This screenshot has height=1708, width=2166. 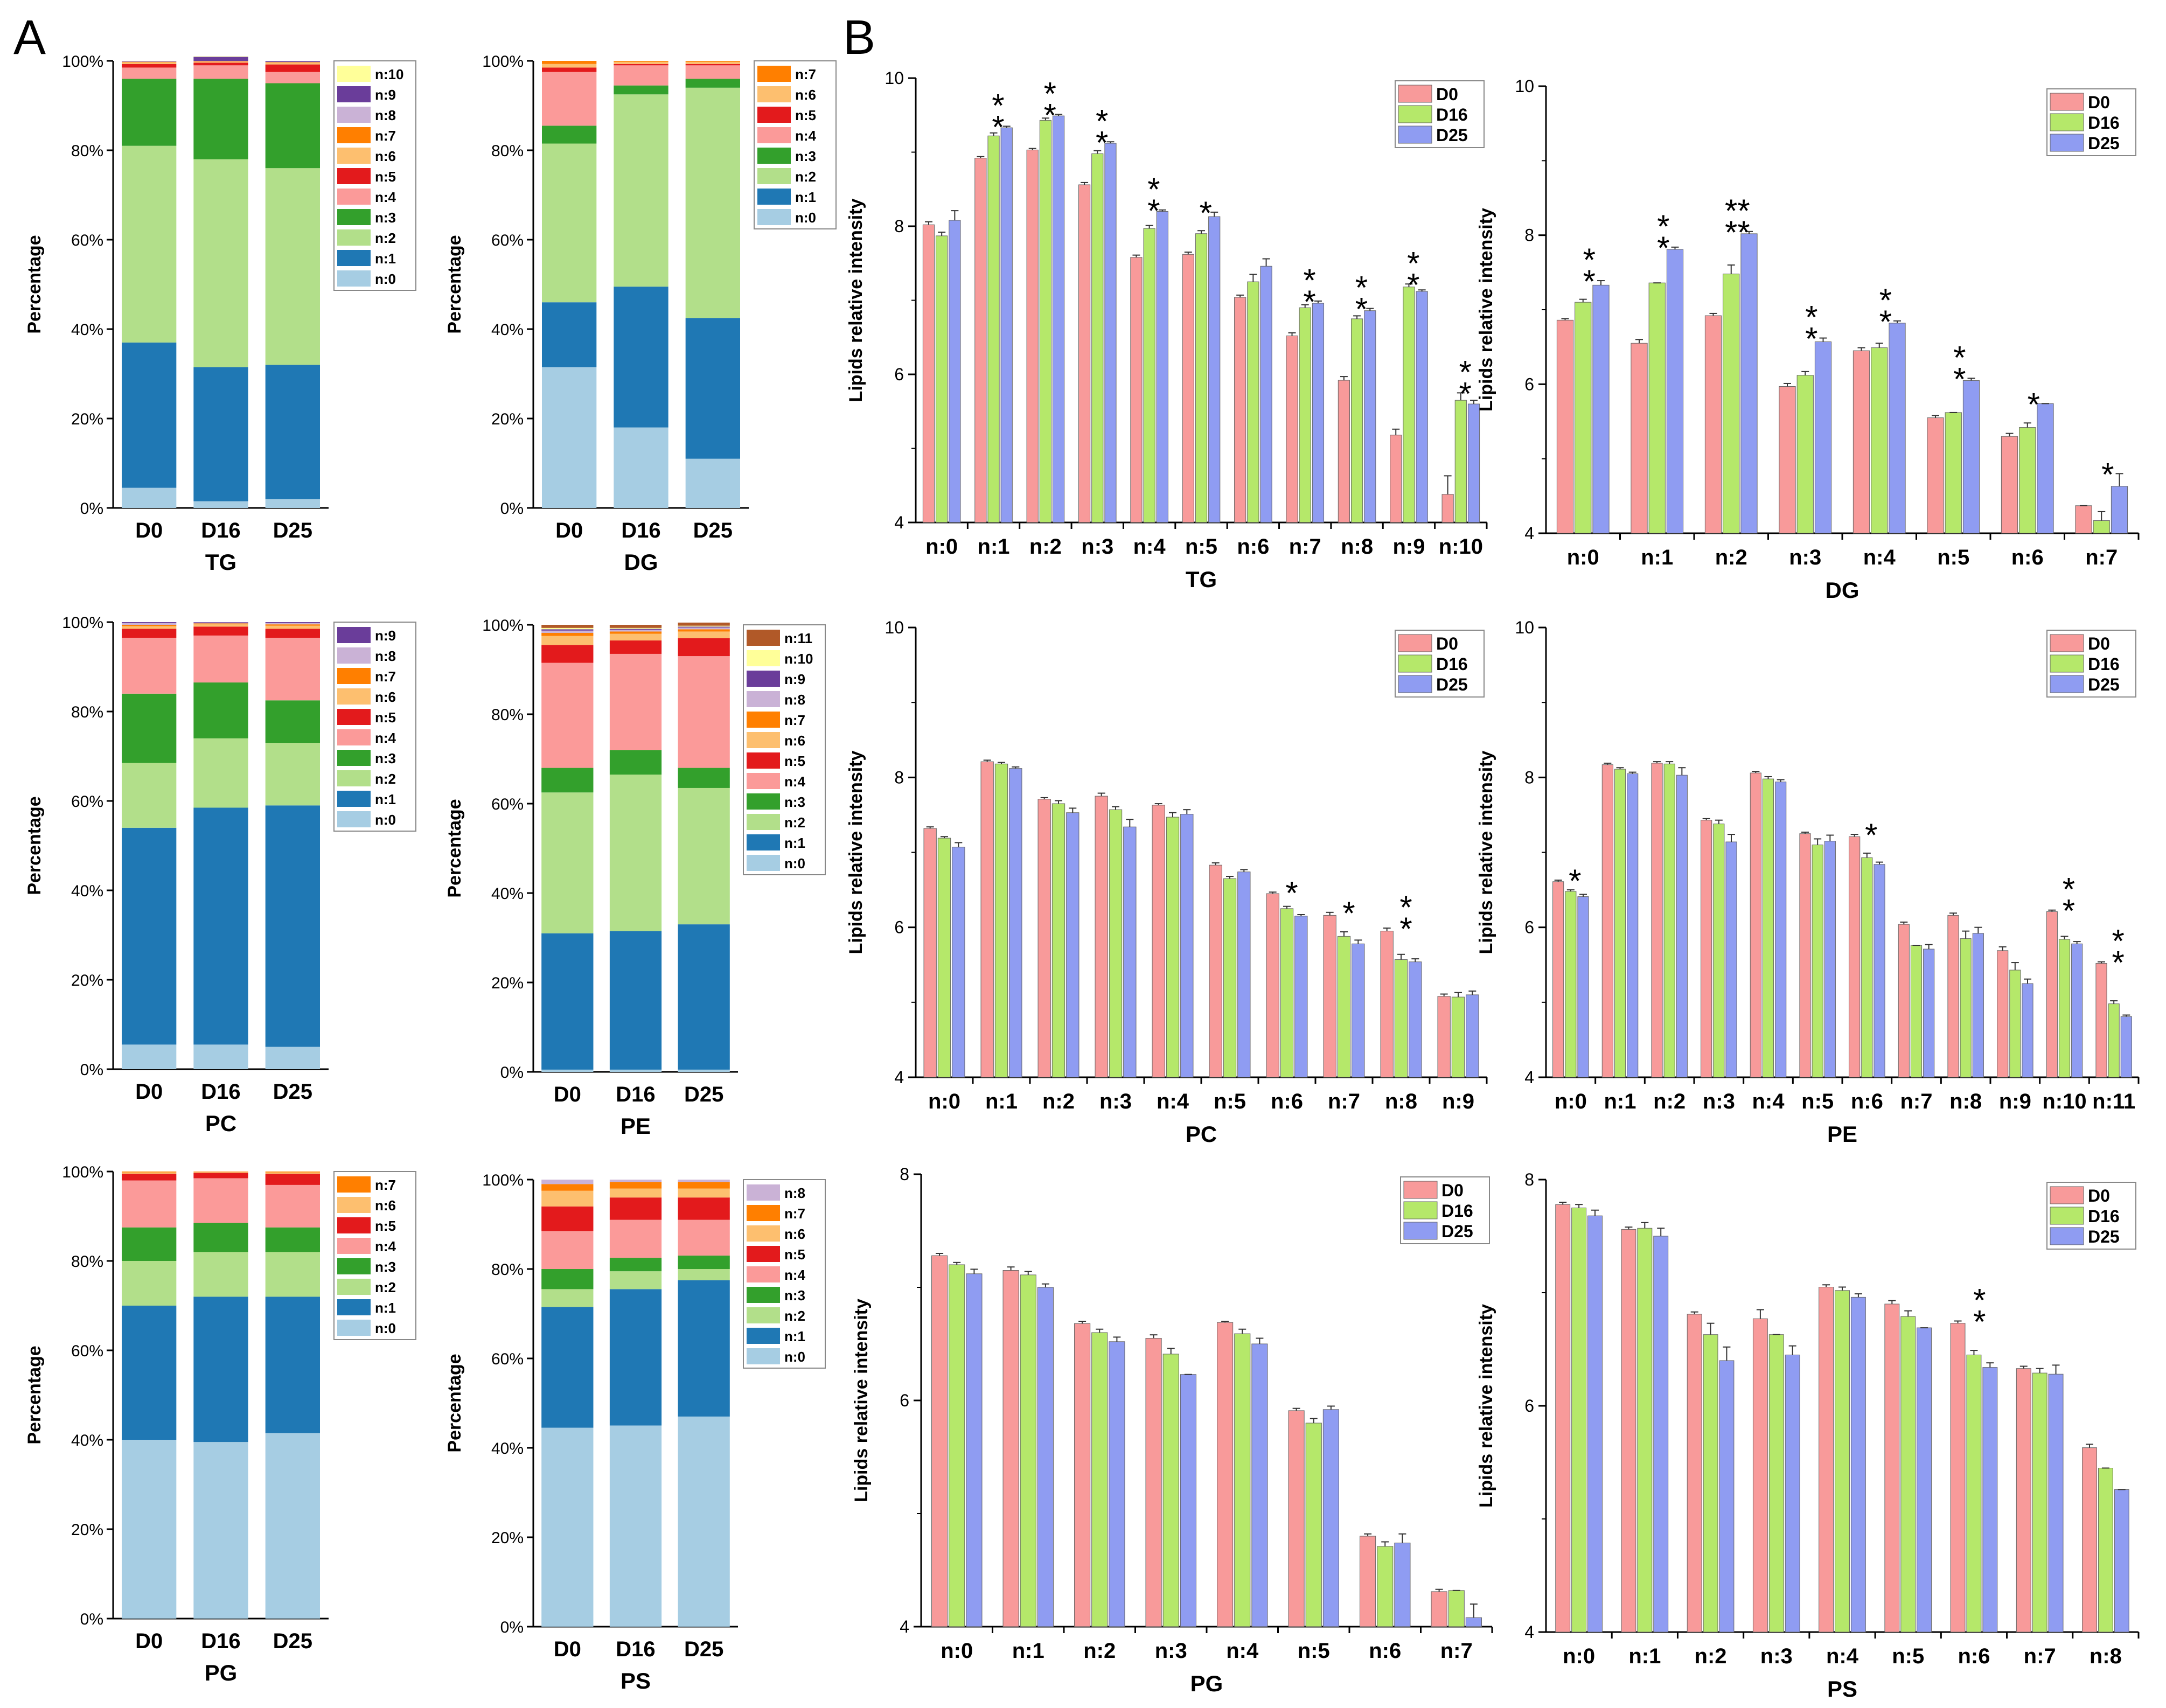 What do you see at coordinates (1457, 1211) in the screenshot?
I see `legend-label: D16` at bounding box center [1457, 1211].